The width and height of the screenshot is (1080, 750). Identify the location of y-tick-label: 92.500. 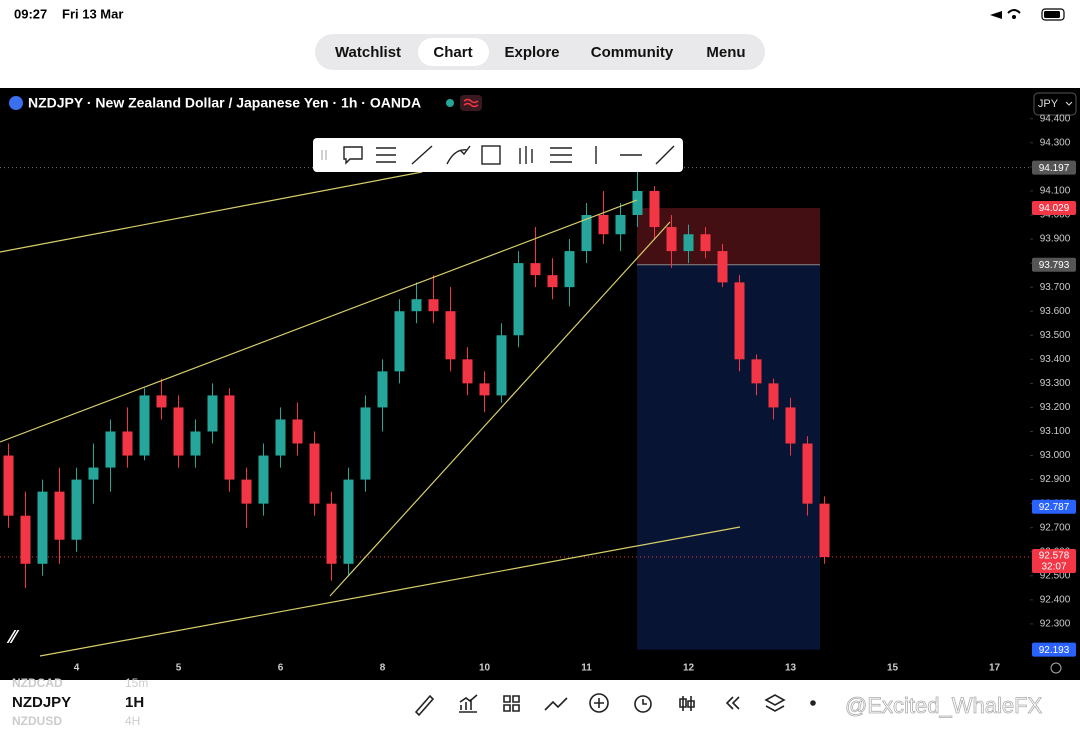
(1055, 575).